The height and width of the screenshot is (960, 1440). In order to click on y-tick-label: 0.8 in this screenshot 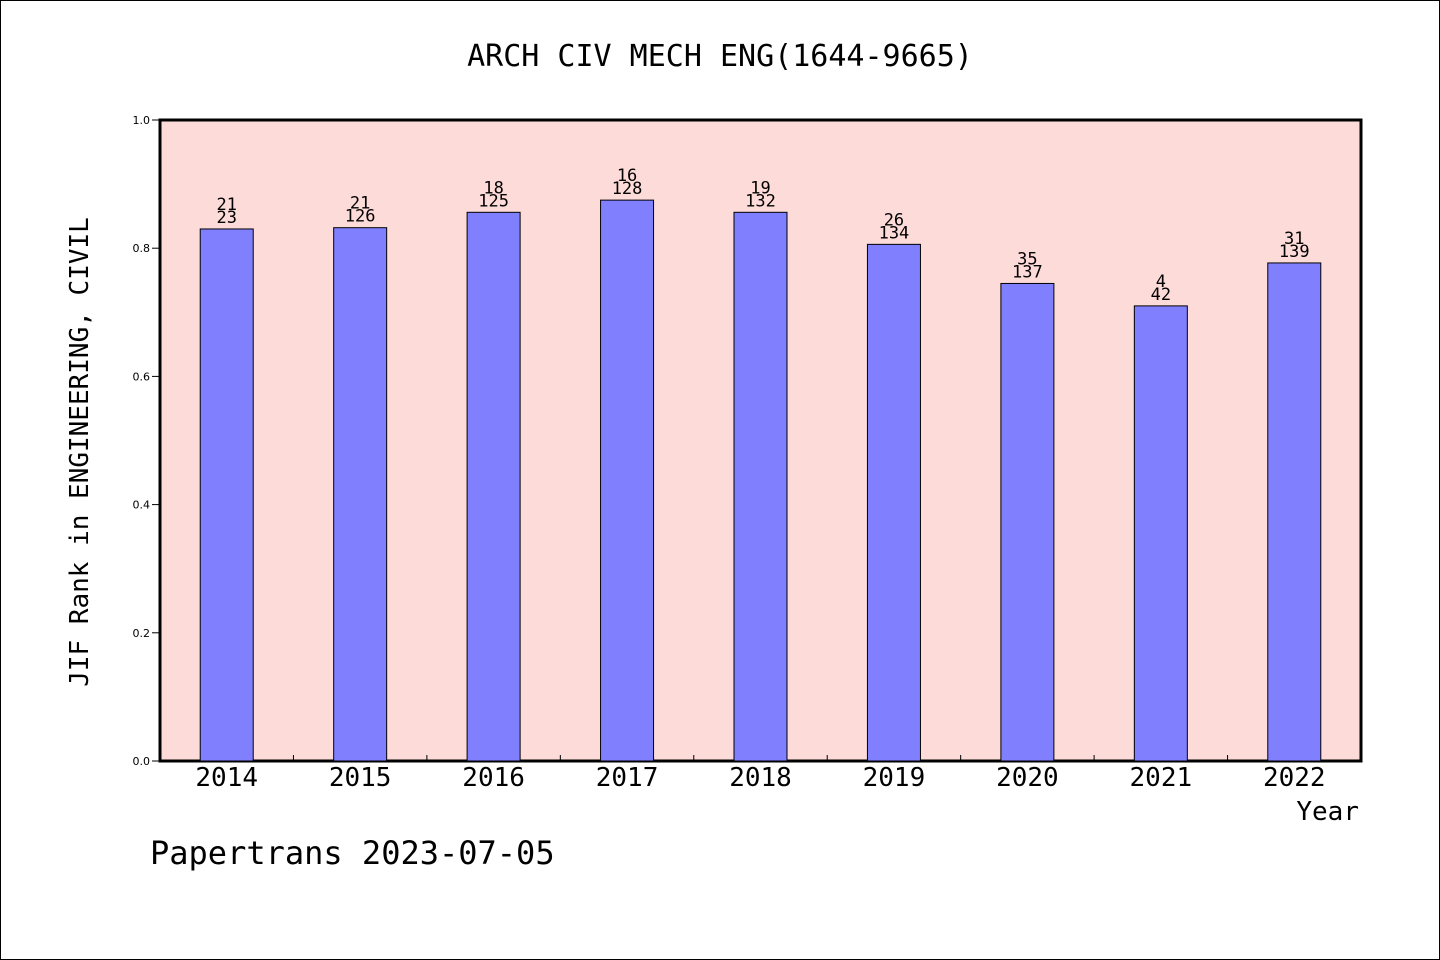, I will do `click(142, 248)`.